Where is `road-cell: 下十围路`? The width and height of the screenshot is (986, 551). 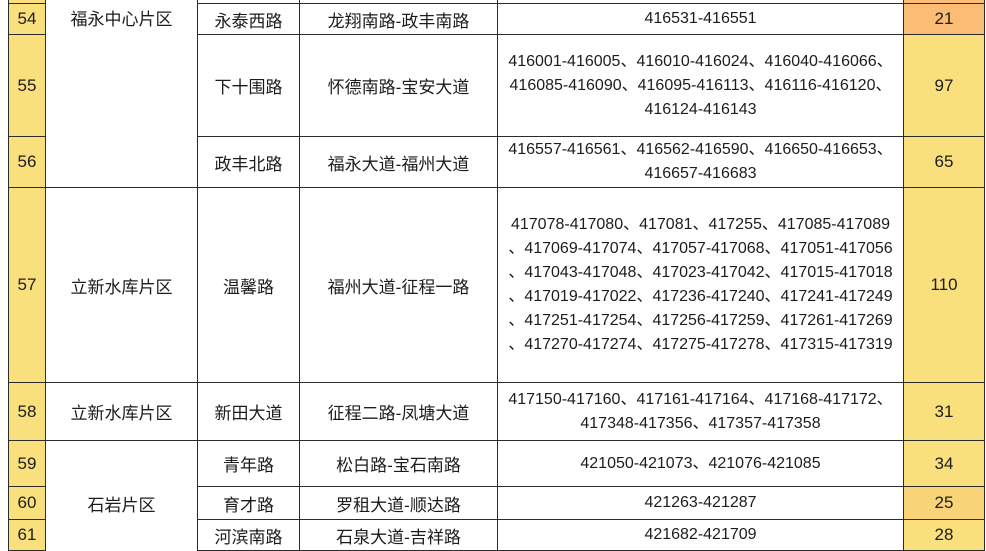 road-cell: 下十围路 is located at coordinates (248, 85).